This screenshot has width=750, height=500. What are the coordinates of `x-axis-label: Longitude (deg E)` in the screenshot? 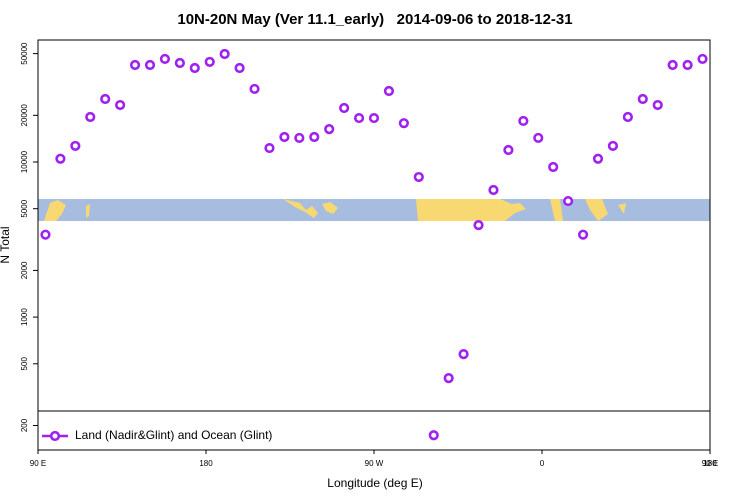 It's located at (374, 483).